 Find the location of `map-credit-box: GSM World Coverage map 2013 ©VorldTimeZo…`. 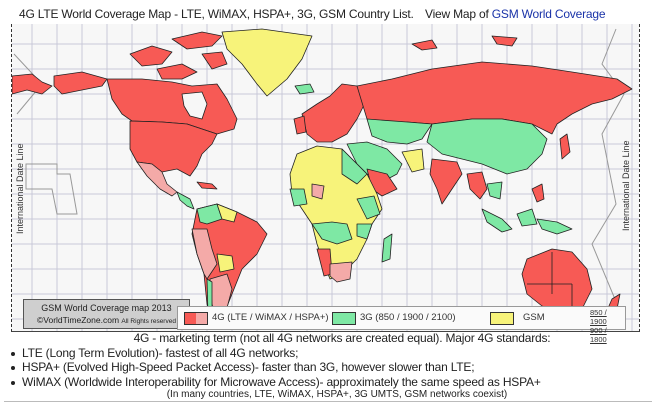

map-credit-box: GSM World Coverage map 2013 ©VorldTimeZo… is located at coordinates (106, 314).